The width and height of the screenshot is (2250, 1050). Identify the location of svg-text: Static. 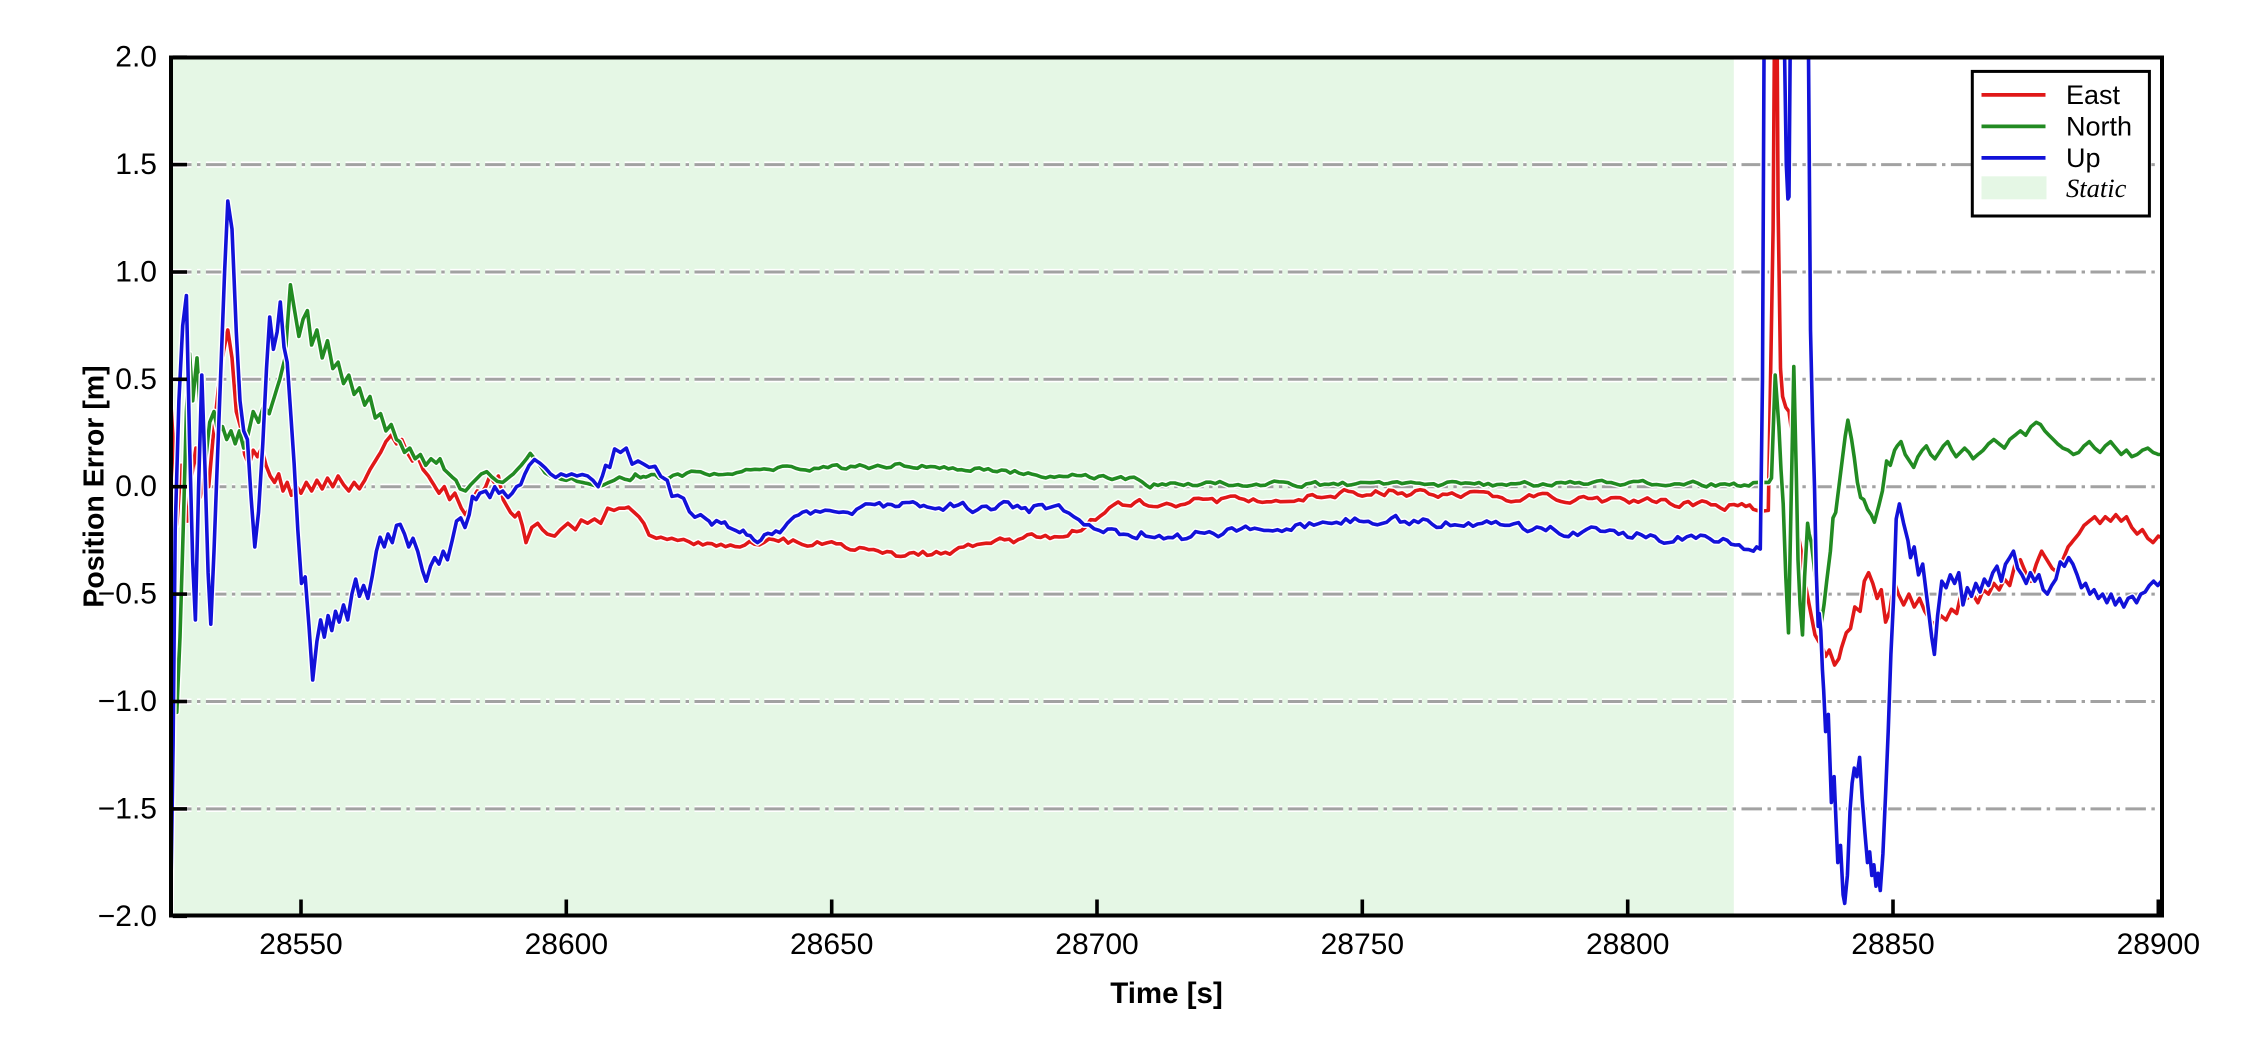
(2096, 188).